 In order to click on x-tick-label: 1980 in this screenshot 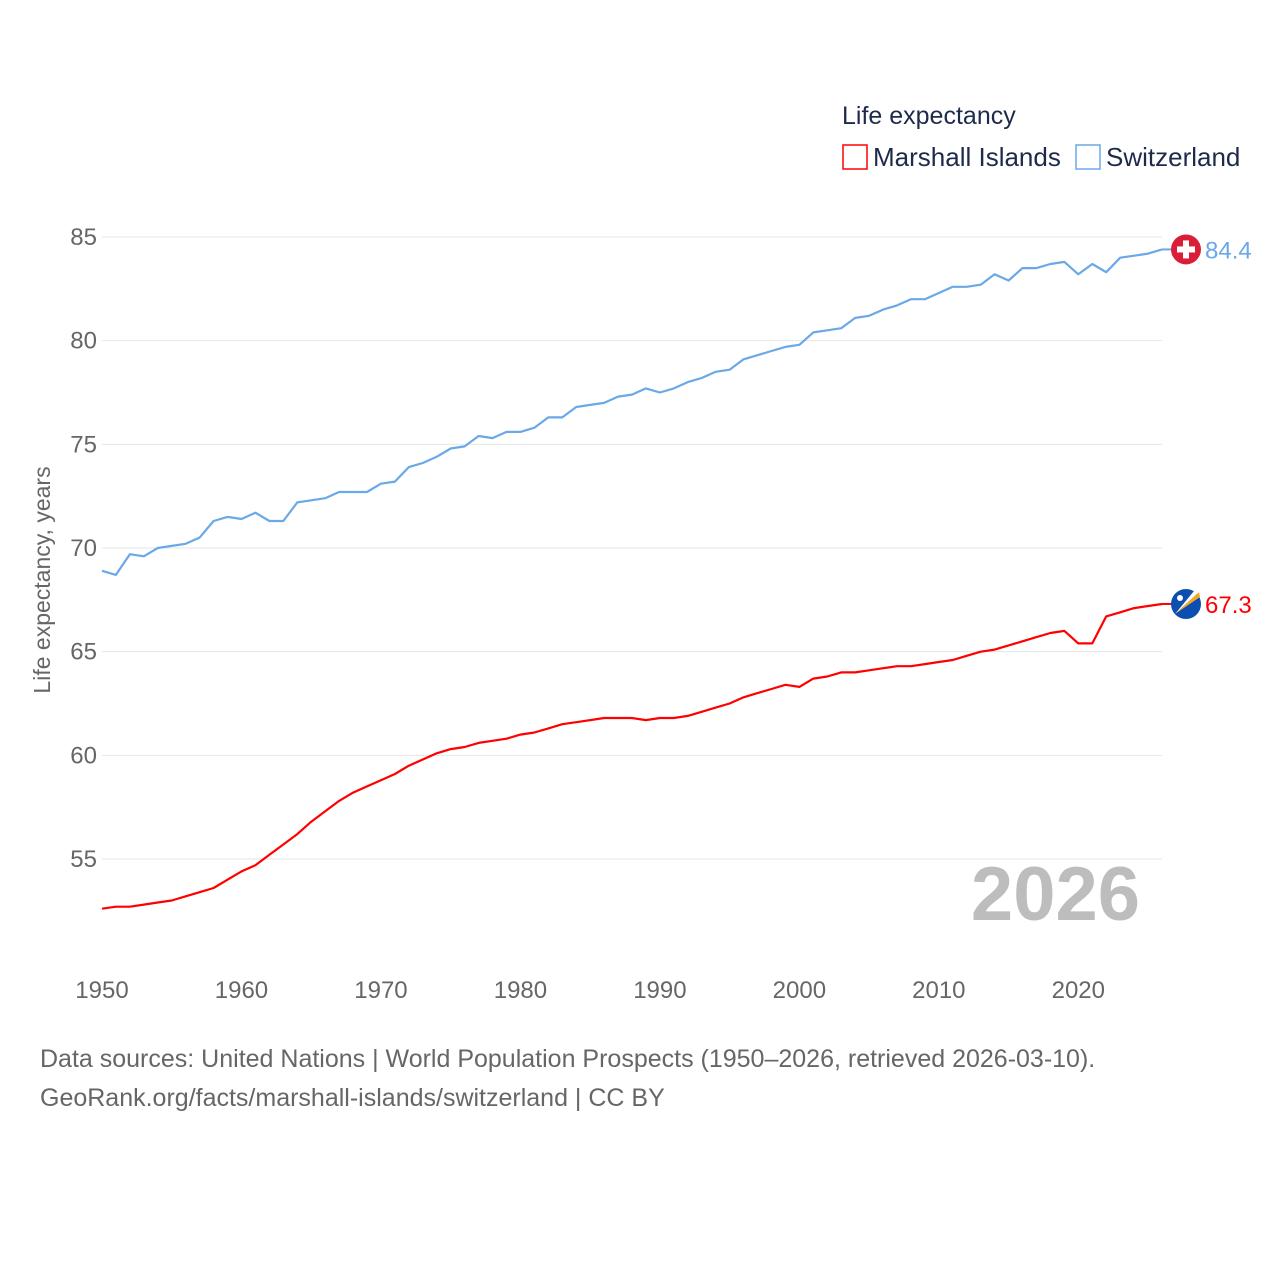, I will do `click(520, 990)`.